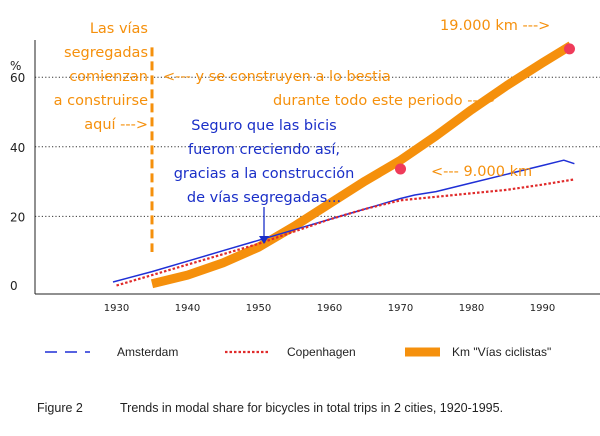  I want to click on x-tick-label-1930: 1930, so click(116, 308).